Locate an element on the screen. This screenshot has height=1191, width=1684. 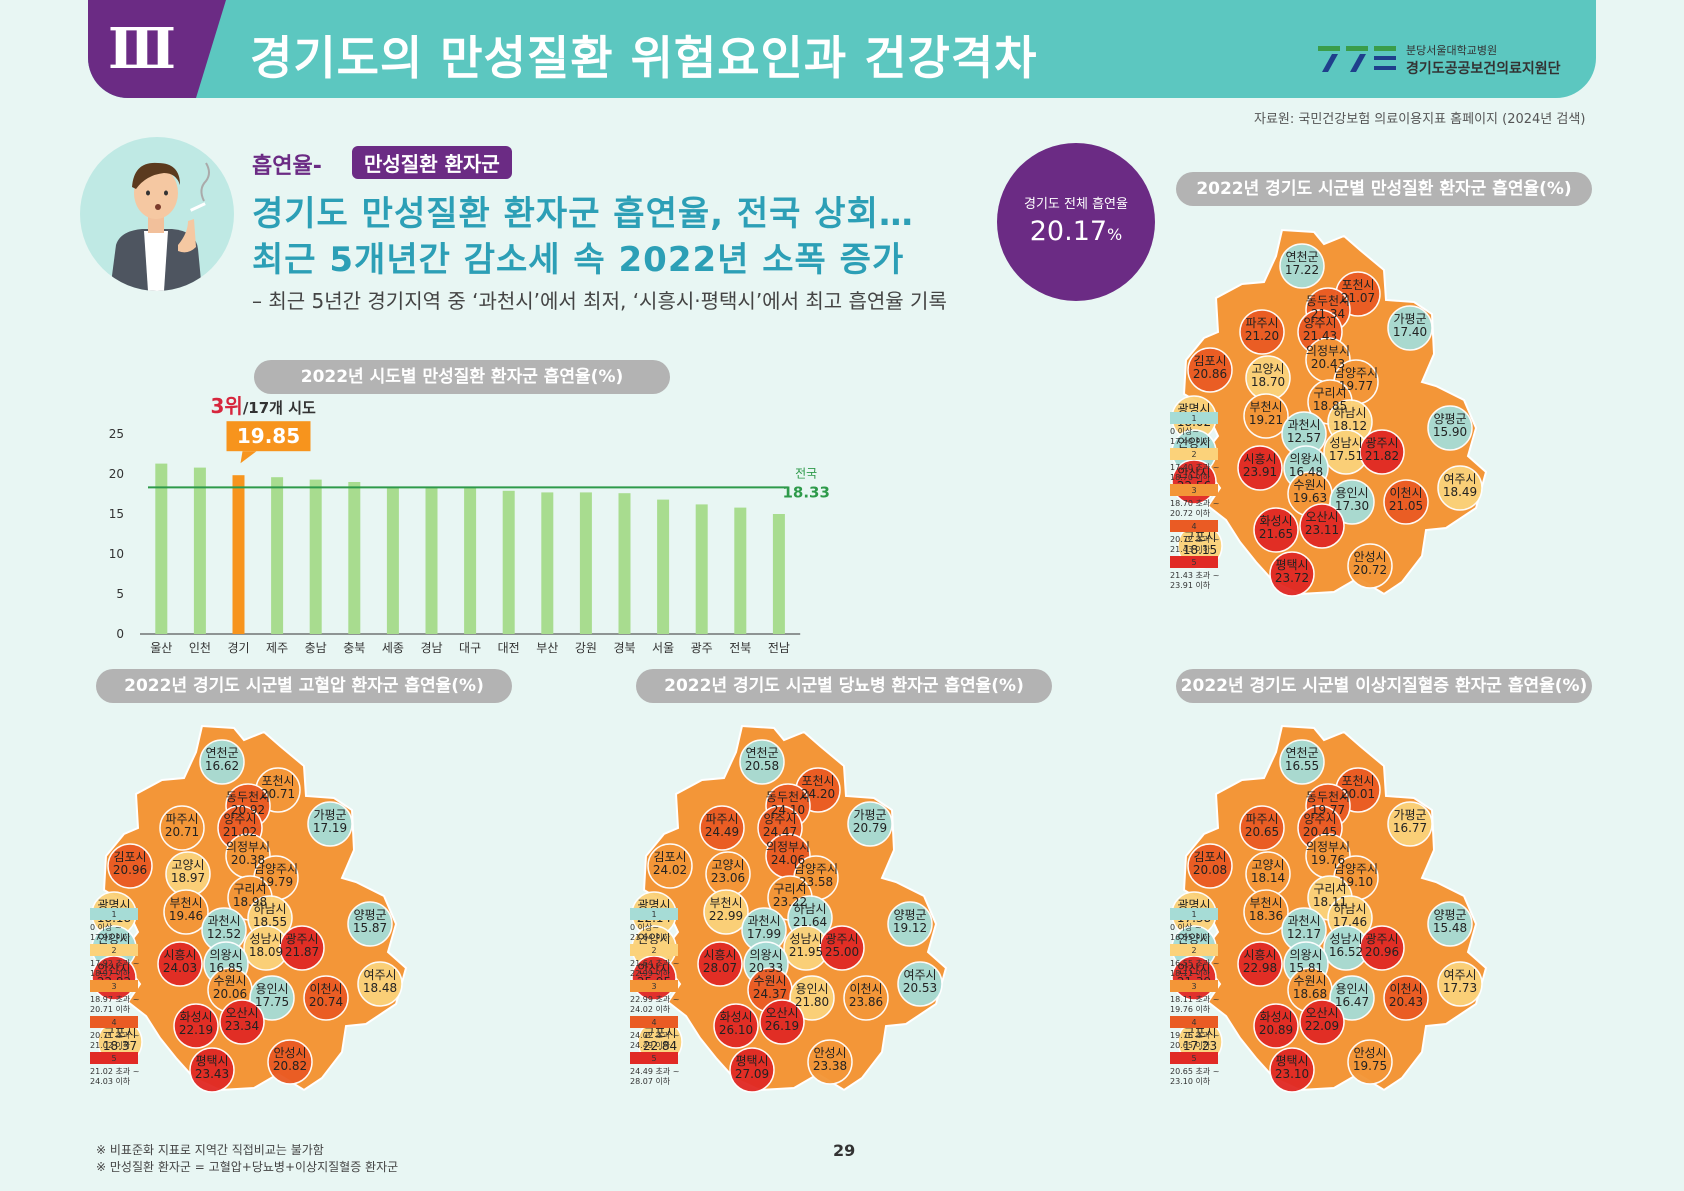
y-tick-label: 0 is located at coordinates (120, 634).